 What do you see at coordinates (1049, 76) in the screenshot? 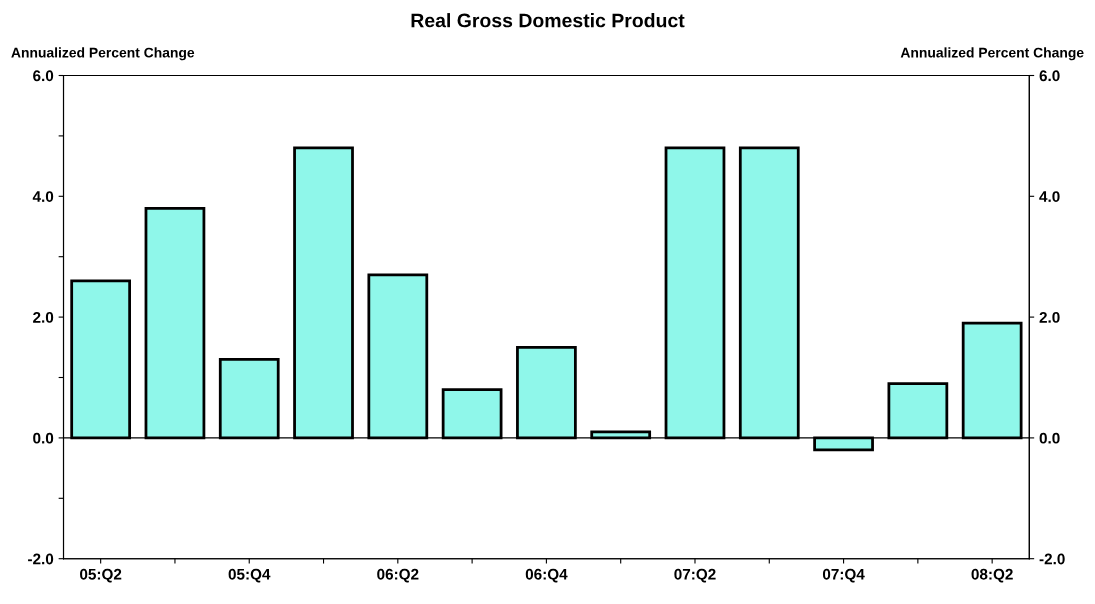
I see `y2-tick-label: 6.0` at bounding box center [1049, 76].